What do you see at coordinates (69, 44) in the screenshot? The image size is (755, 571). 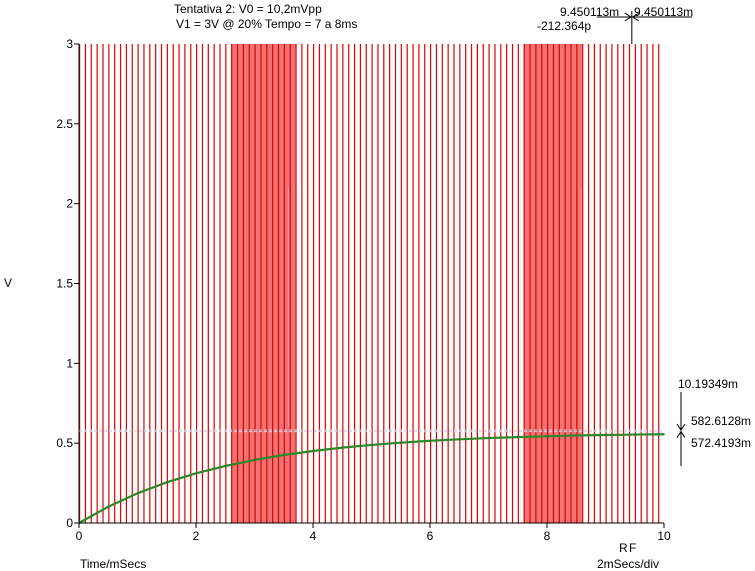 I see `y-tick-label: 3` at bounding box center [69, 44].